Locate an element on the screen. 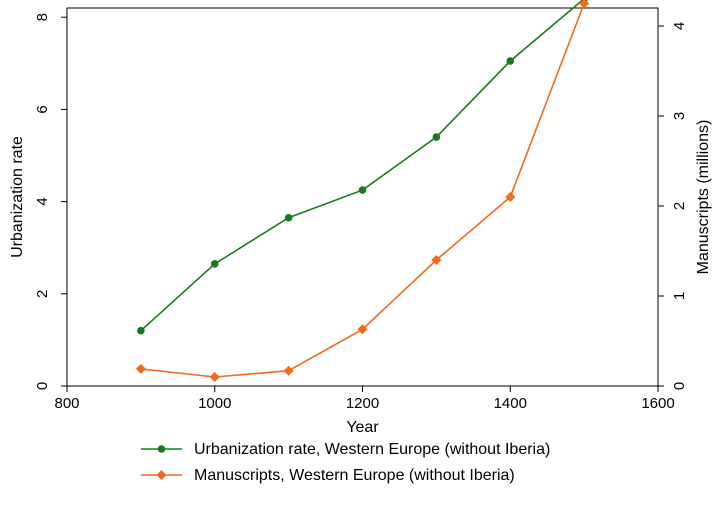 The width and height of the screenshot is (724, 512). x-tick-label: 1600 is located at coordinates (657, 403).